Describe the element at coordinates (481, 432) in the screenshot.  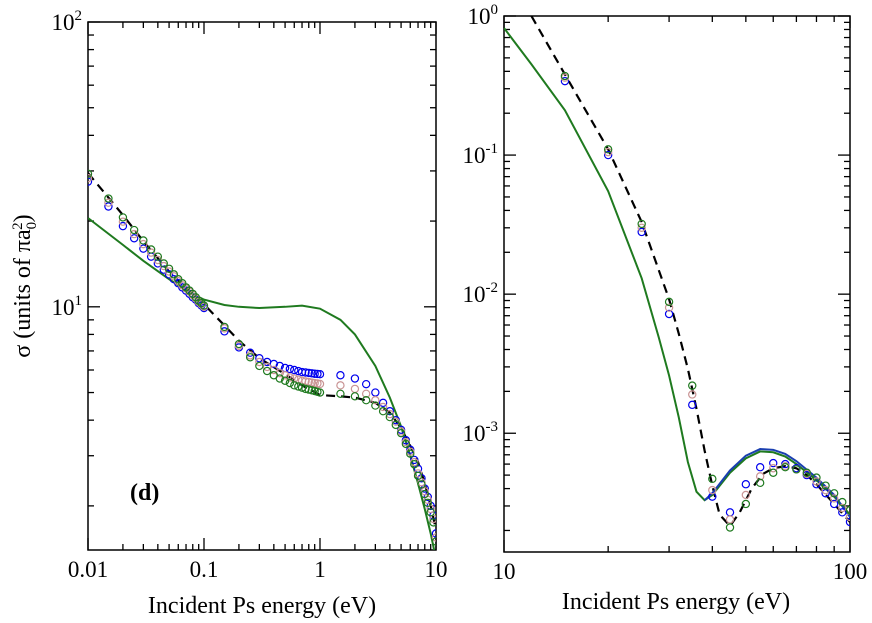
I see `right-y-tick-label: 10-3` at that location.